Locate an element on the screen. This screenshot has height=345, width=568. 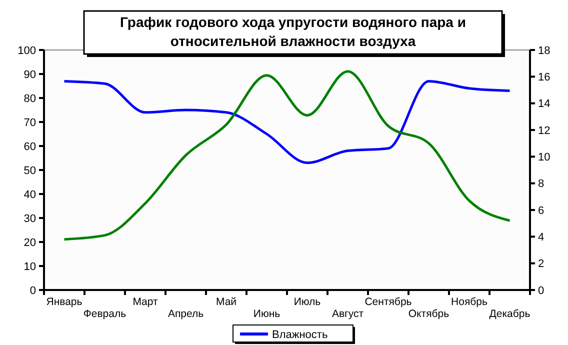
y2-tick-label: 12 is located at coordinates (544, 130).